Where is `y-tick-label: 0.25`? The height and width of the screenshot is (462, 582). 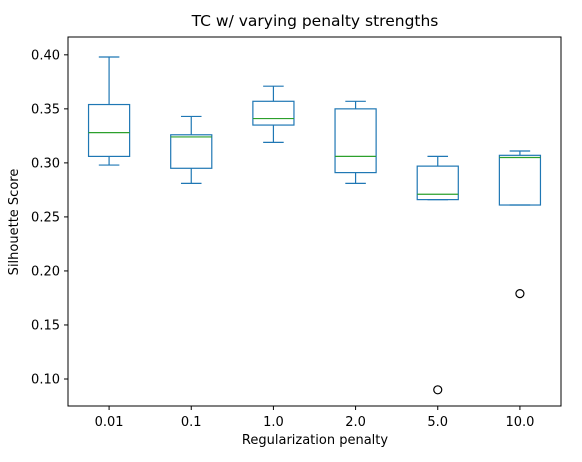
y-tick-label: 0.25 is located at coordinates (45, 217).